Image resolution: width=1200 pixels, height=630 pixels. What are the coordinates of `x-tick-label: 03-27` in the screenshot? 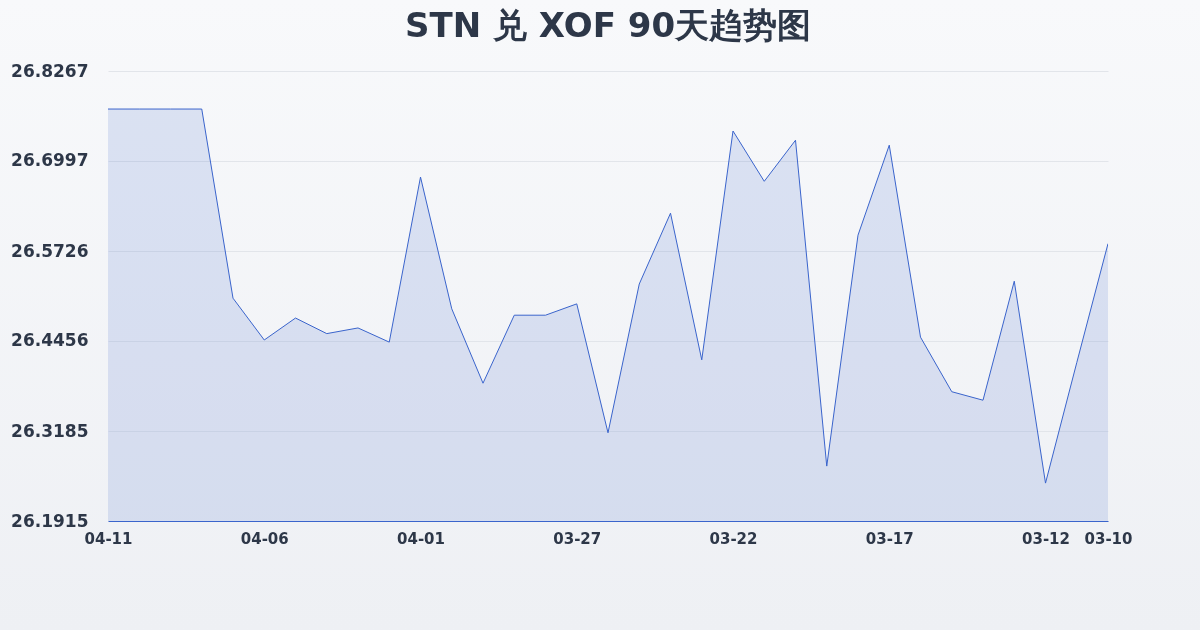 It's located at (577, 538).